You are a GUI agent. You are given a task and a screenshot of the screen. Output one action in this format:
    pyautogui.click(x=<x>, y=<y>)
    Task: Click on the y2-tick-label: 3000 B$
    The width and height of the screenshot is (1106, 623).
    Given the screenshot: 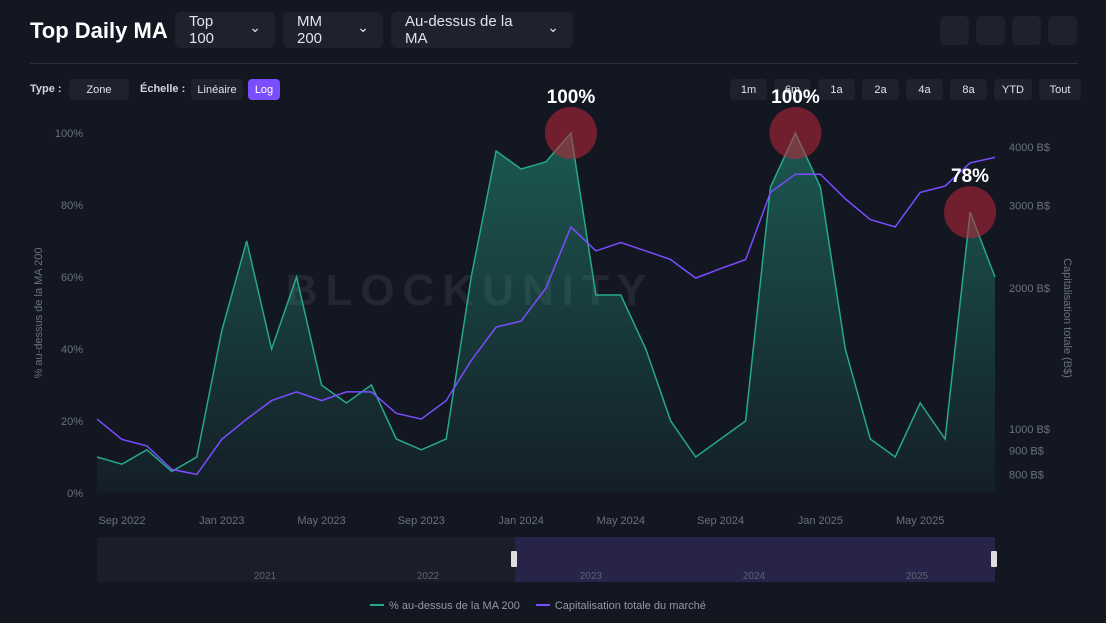 What is the action you would take?
    pyautogui.click(x=1029, y=207)
    